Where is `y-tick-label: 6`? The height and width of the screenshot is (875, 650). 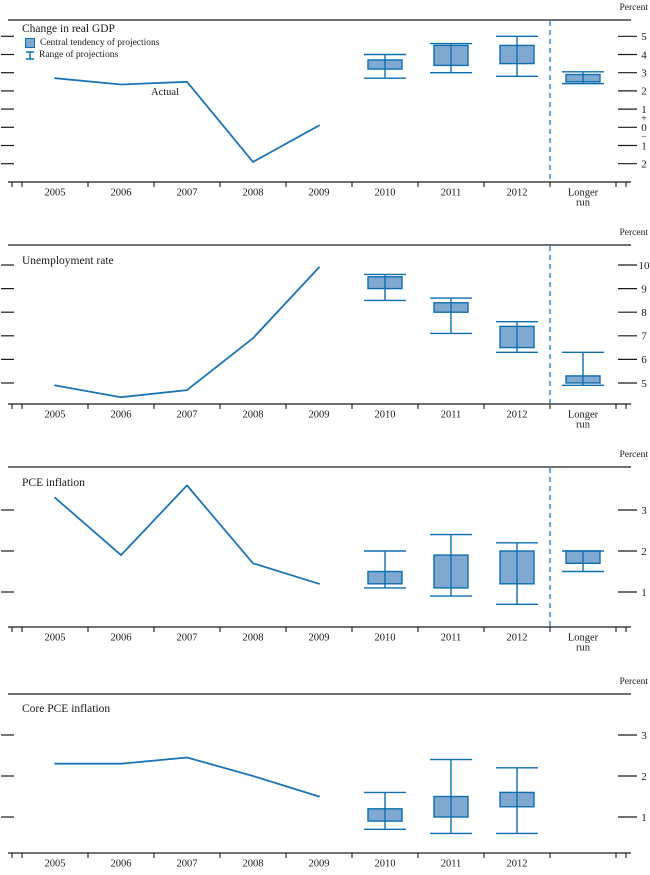 y-tick-label: 6 is located at coordinates (644, 360).